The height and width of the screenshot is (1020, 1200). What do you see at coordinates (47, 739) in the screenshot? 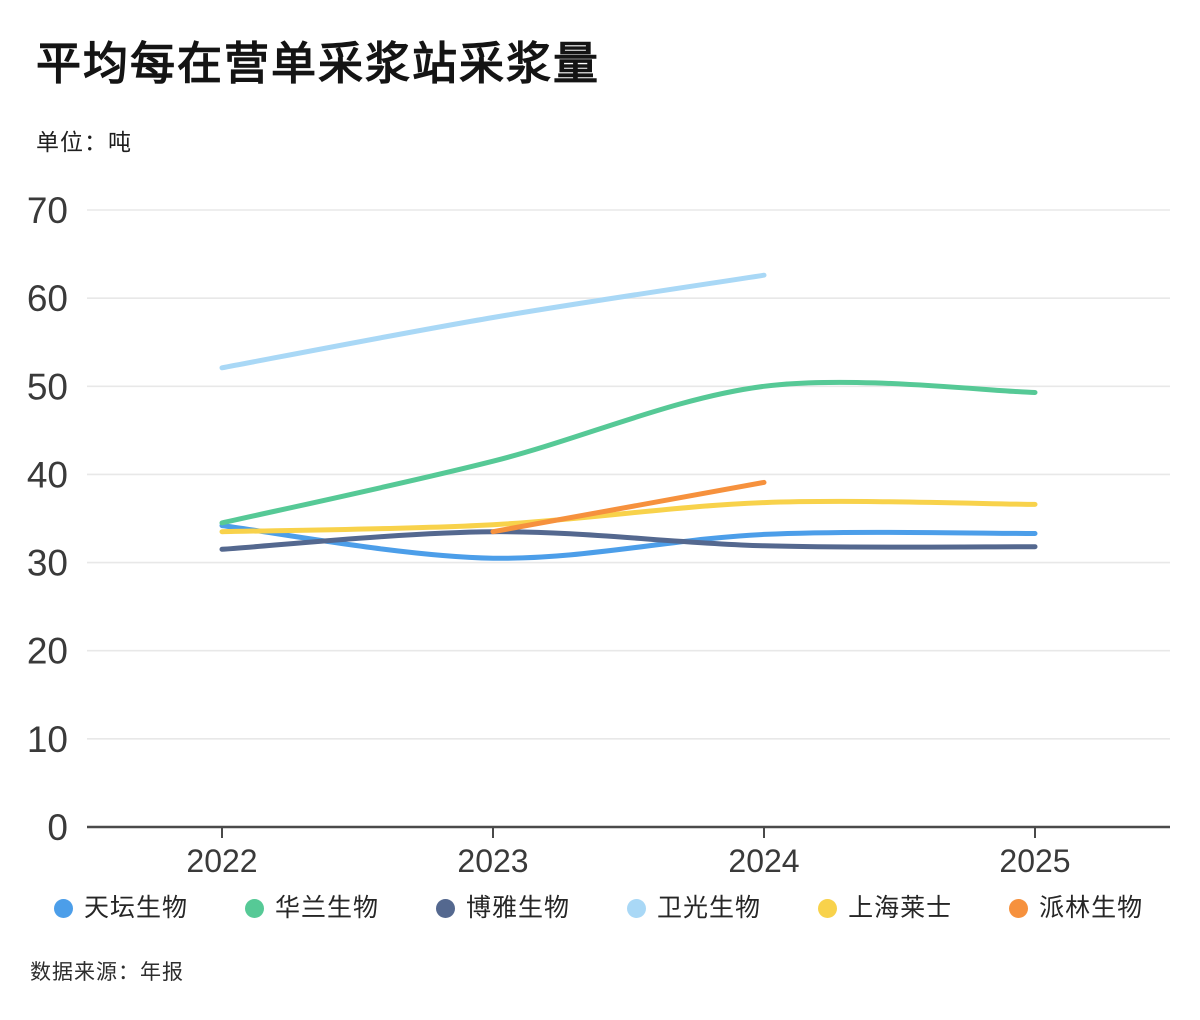
I see `y-tick-label: 10` at bounding box center [47, 739].